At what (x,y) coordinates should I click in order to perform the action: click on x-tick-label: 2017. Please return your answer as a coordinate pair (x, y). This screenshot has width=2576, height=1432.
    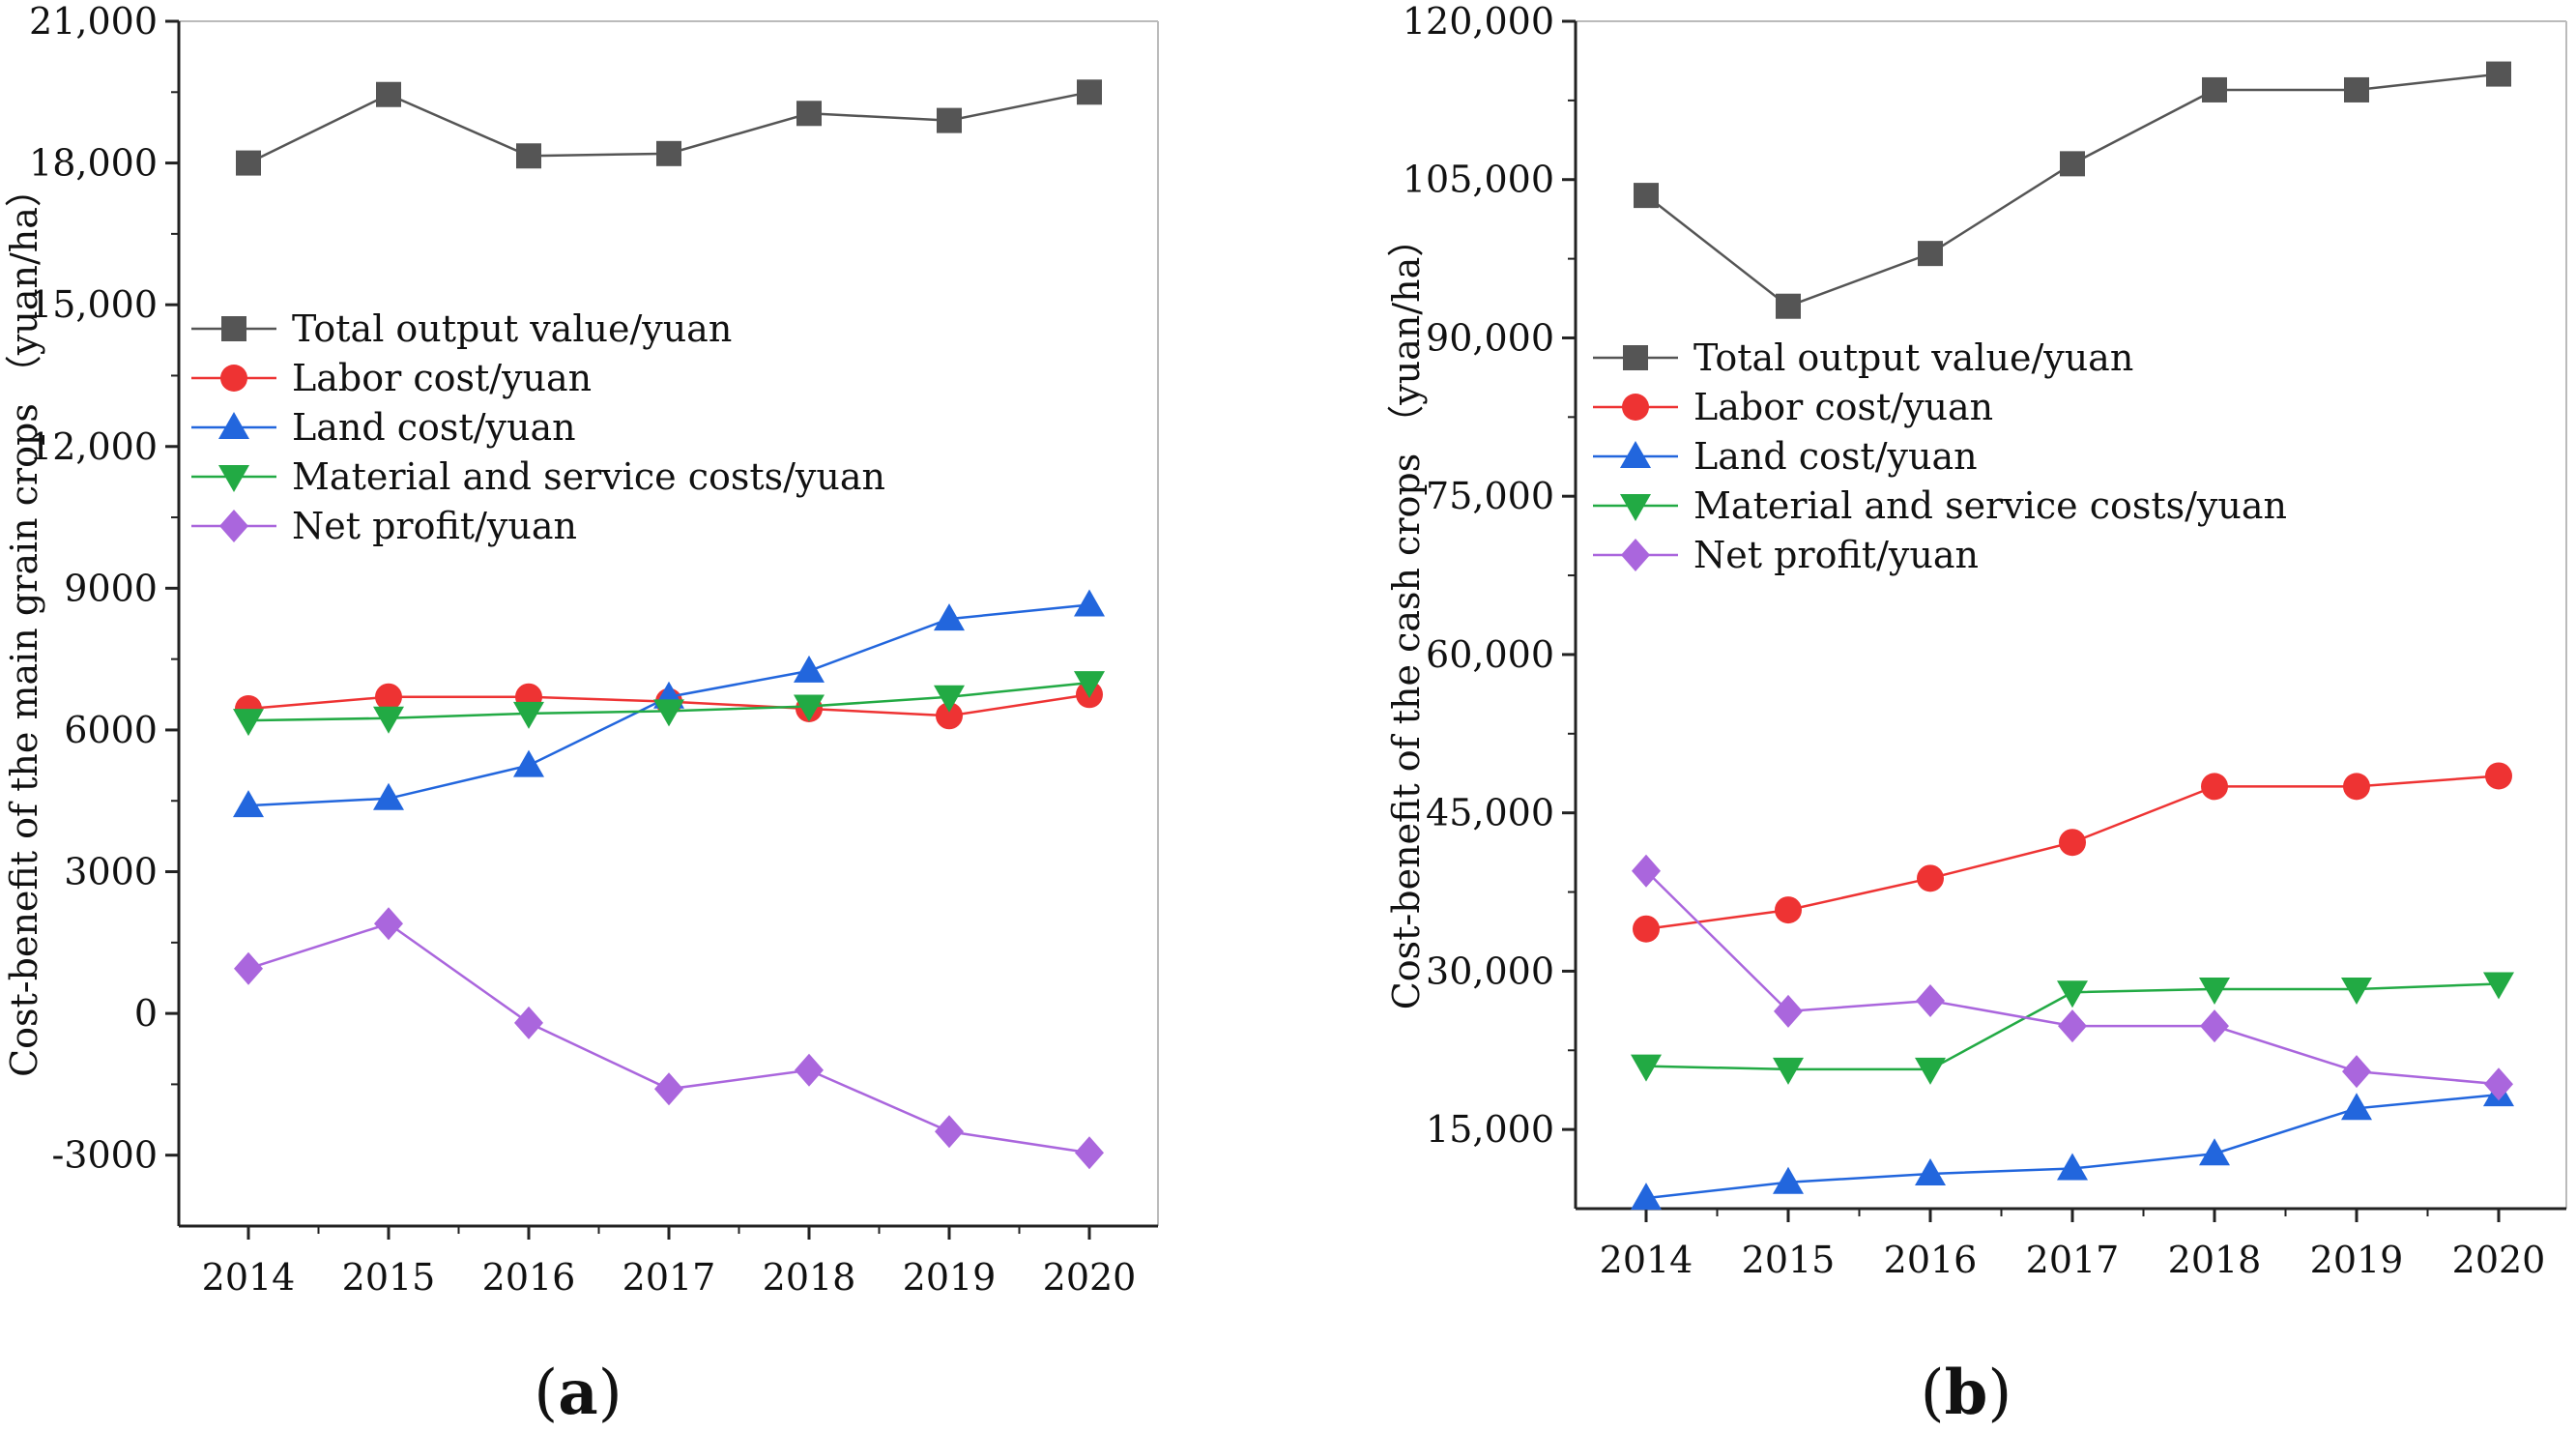
    Looking at the image, I should click on (2073, 1260).